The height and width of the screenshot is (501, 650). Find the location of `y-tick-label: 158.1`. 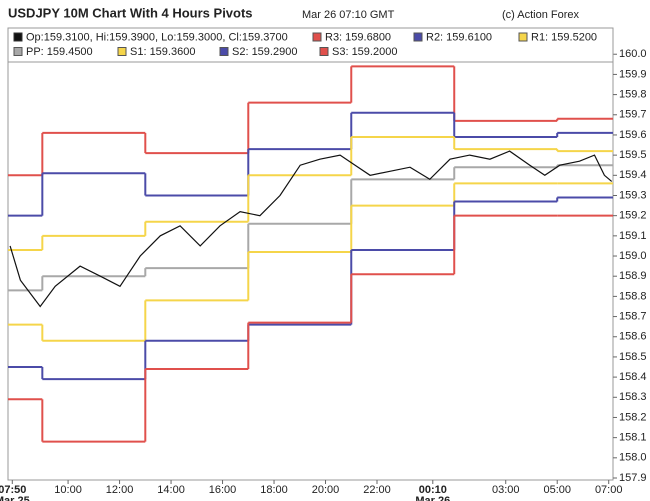

y-tick-label: 158.1 is located at coordinates (633, 438).